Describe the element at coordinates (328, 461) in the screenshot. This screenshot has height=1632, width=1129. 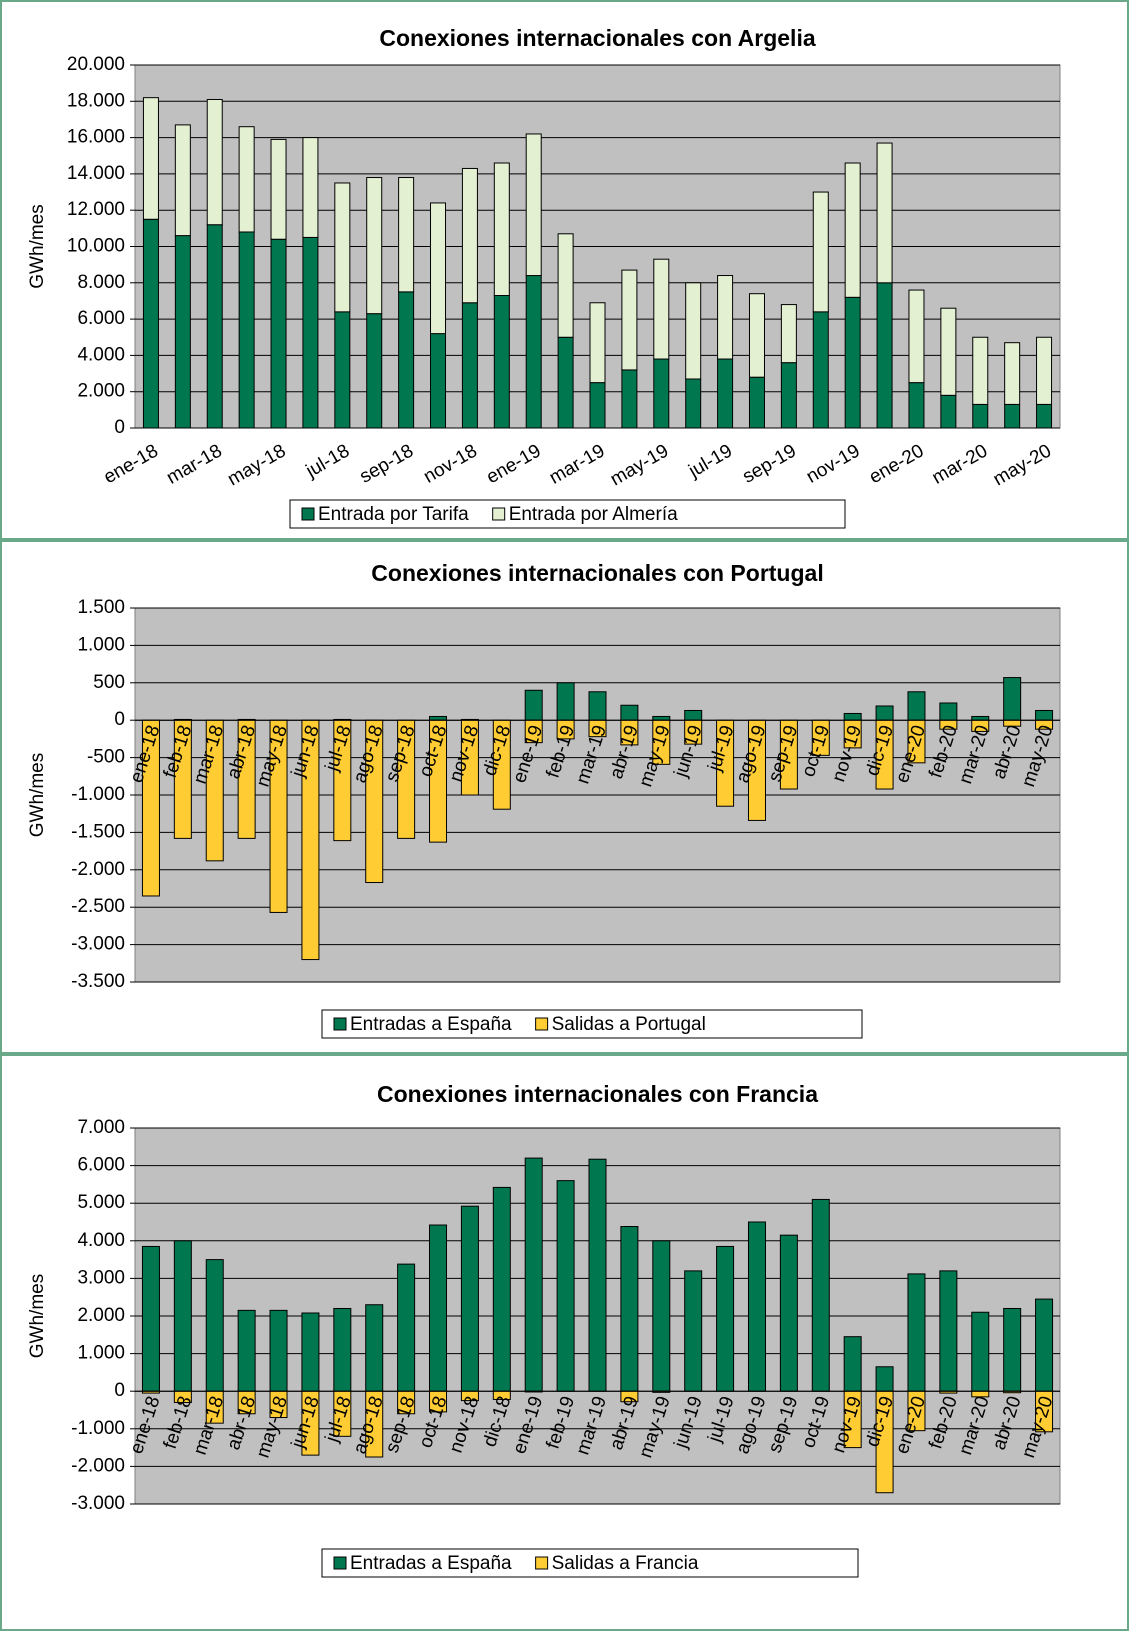
I see `x-tick-label: jul-18` at that location.